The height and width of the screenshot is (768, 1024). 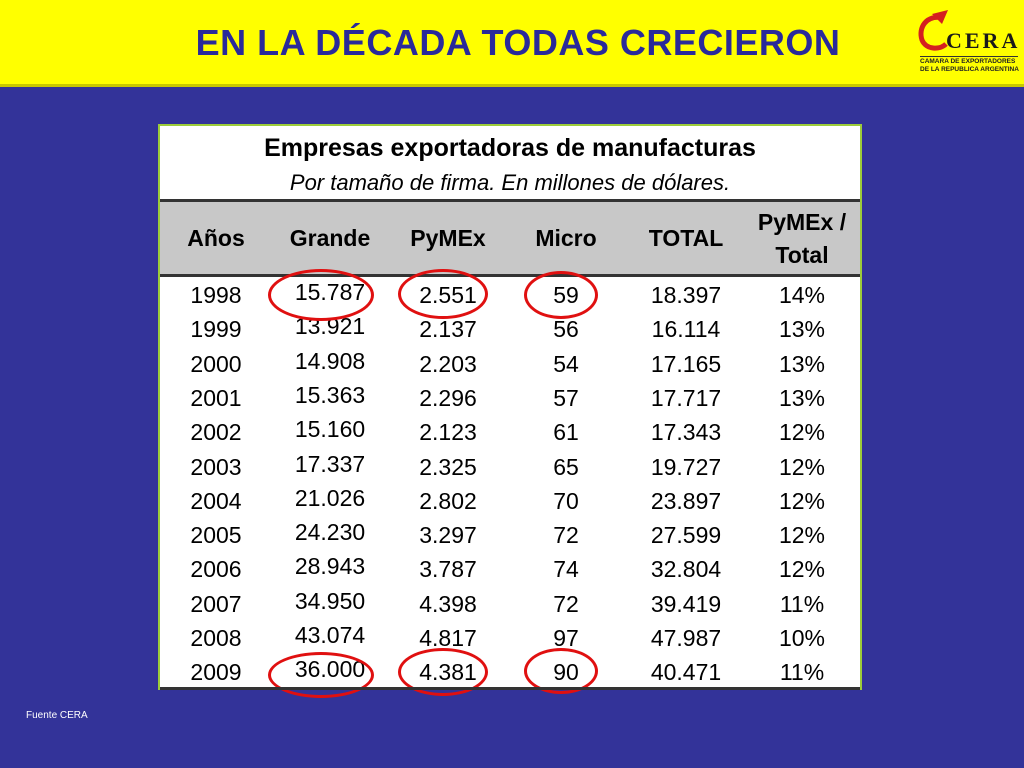 What do you see at coordinates (802, 255) in the screenshot?
I see `column-header-share-line-2: Total` at bounding box center [802, 255].